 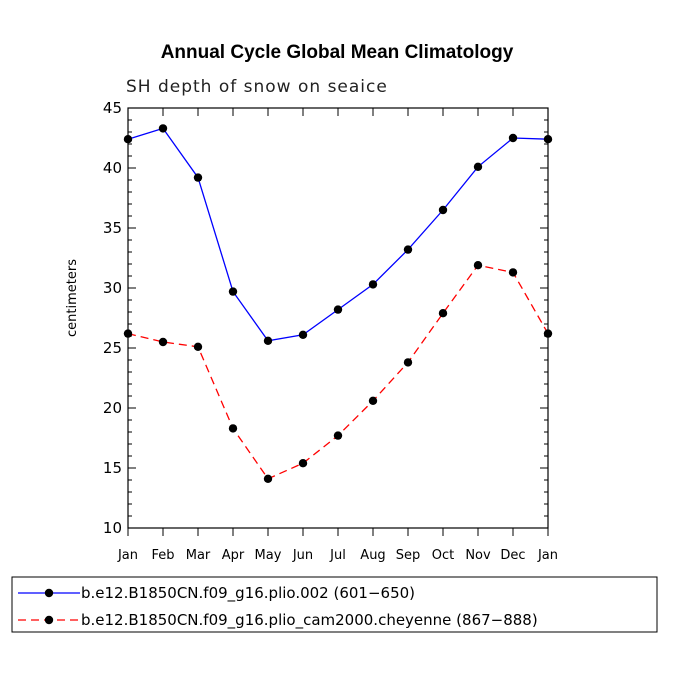 What do you see at coordinates (112, 408) in the screenshot?
I see `y-tick-label: 20` at bounding box center [112, 408].